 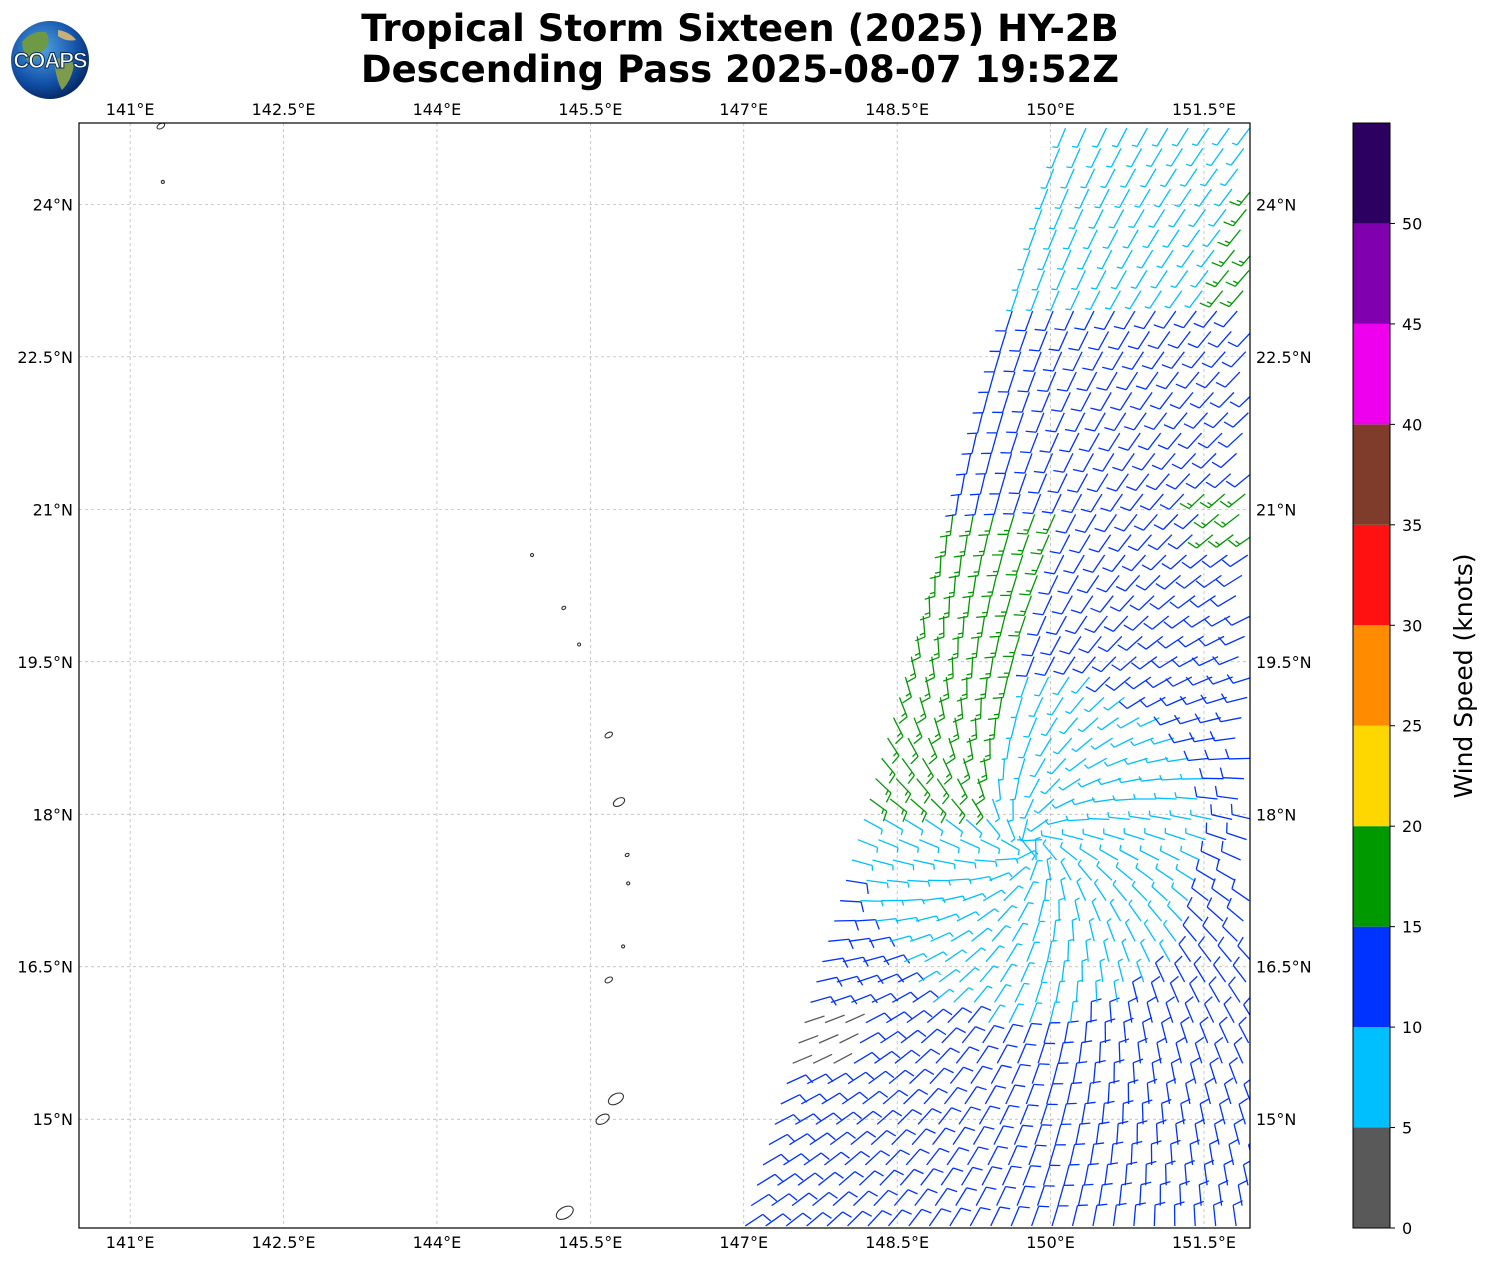 What do you see at coordinates (437, 109) in the screenshot?
I see `lon-tick-label-top: 144°E` at bounding box center [437, 109].